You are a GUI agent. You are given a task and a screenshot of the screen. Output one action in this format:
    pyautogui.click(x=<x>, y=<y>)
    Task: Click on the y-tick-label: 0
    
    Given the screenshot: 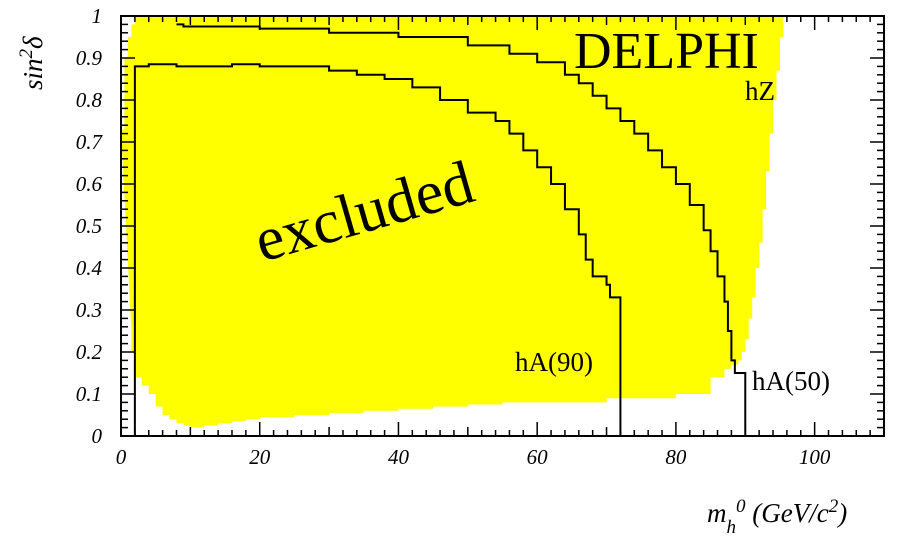 What is the action you would take?
    pyautogui.click(x=97, y=436)
    